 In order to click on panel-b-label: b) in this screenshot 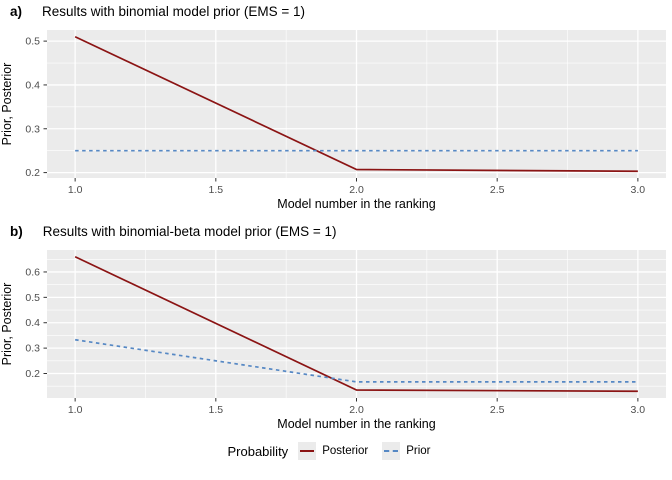, I will do `click(16, 231)`.